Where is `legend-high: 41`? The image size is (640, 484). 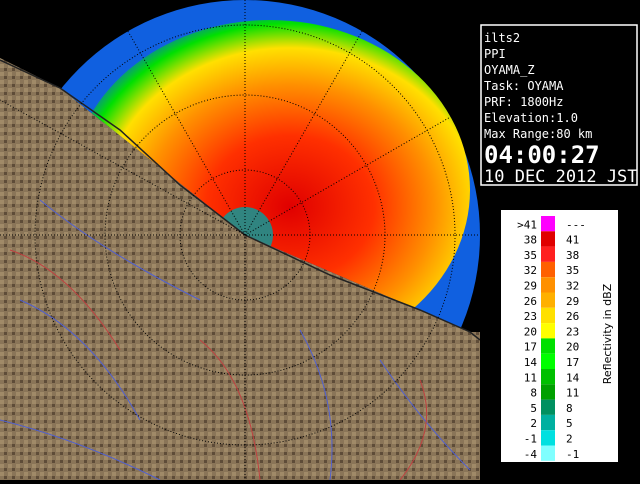 legend-high: 41 is located at coordinates (572, 240).